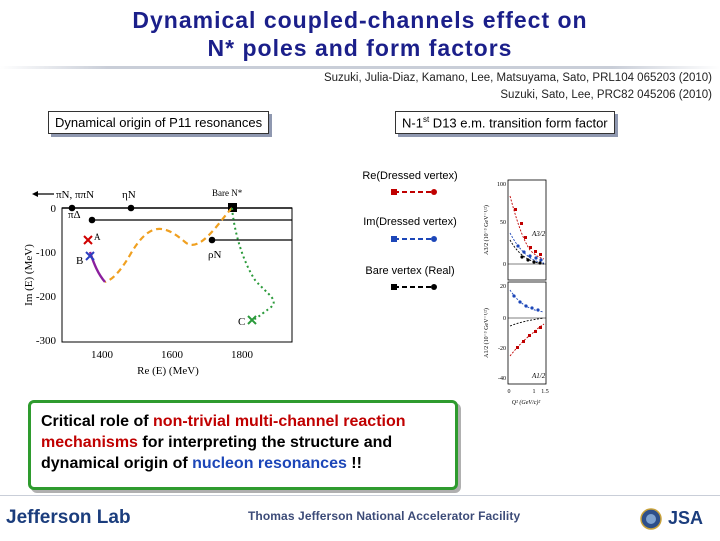 This screenshot has width=720, height=541. I want to click on ff-ytick-bottom-neg20: -20, so click(502, 349).